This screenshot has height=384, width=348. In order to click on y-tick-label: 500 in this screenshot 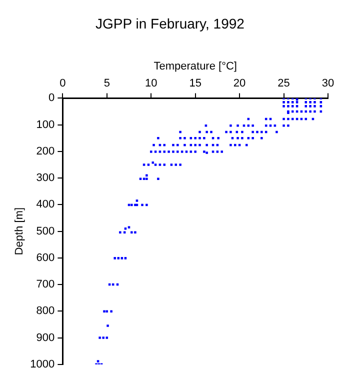, I will do `click(45, 231)`.